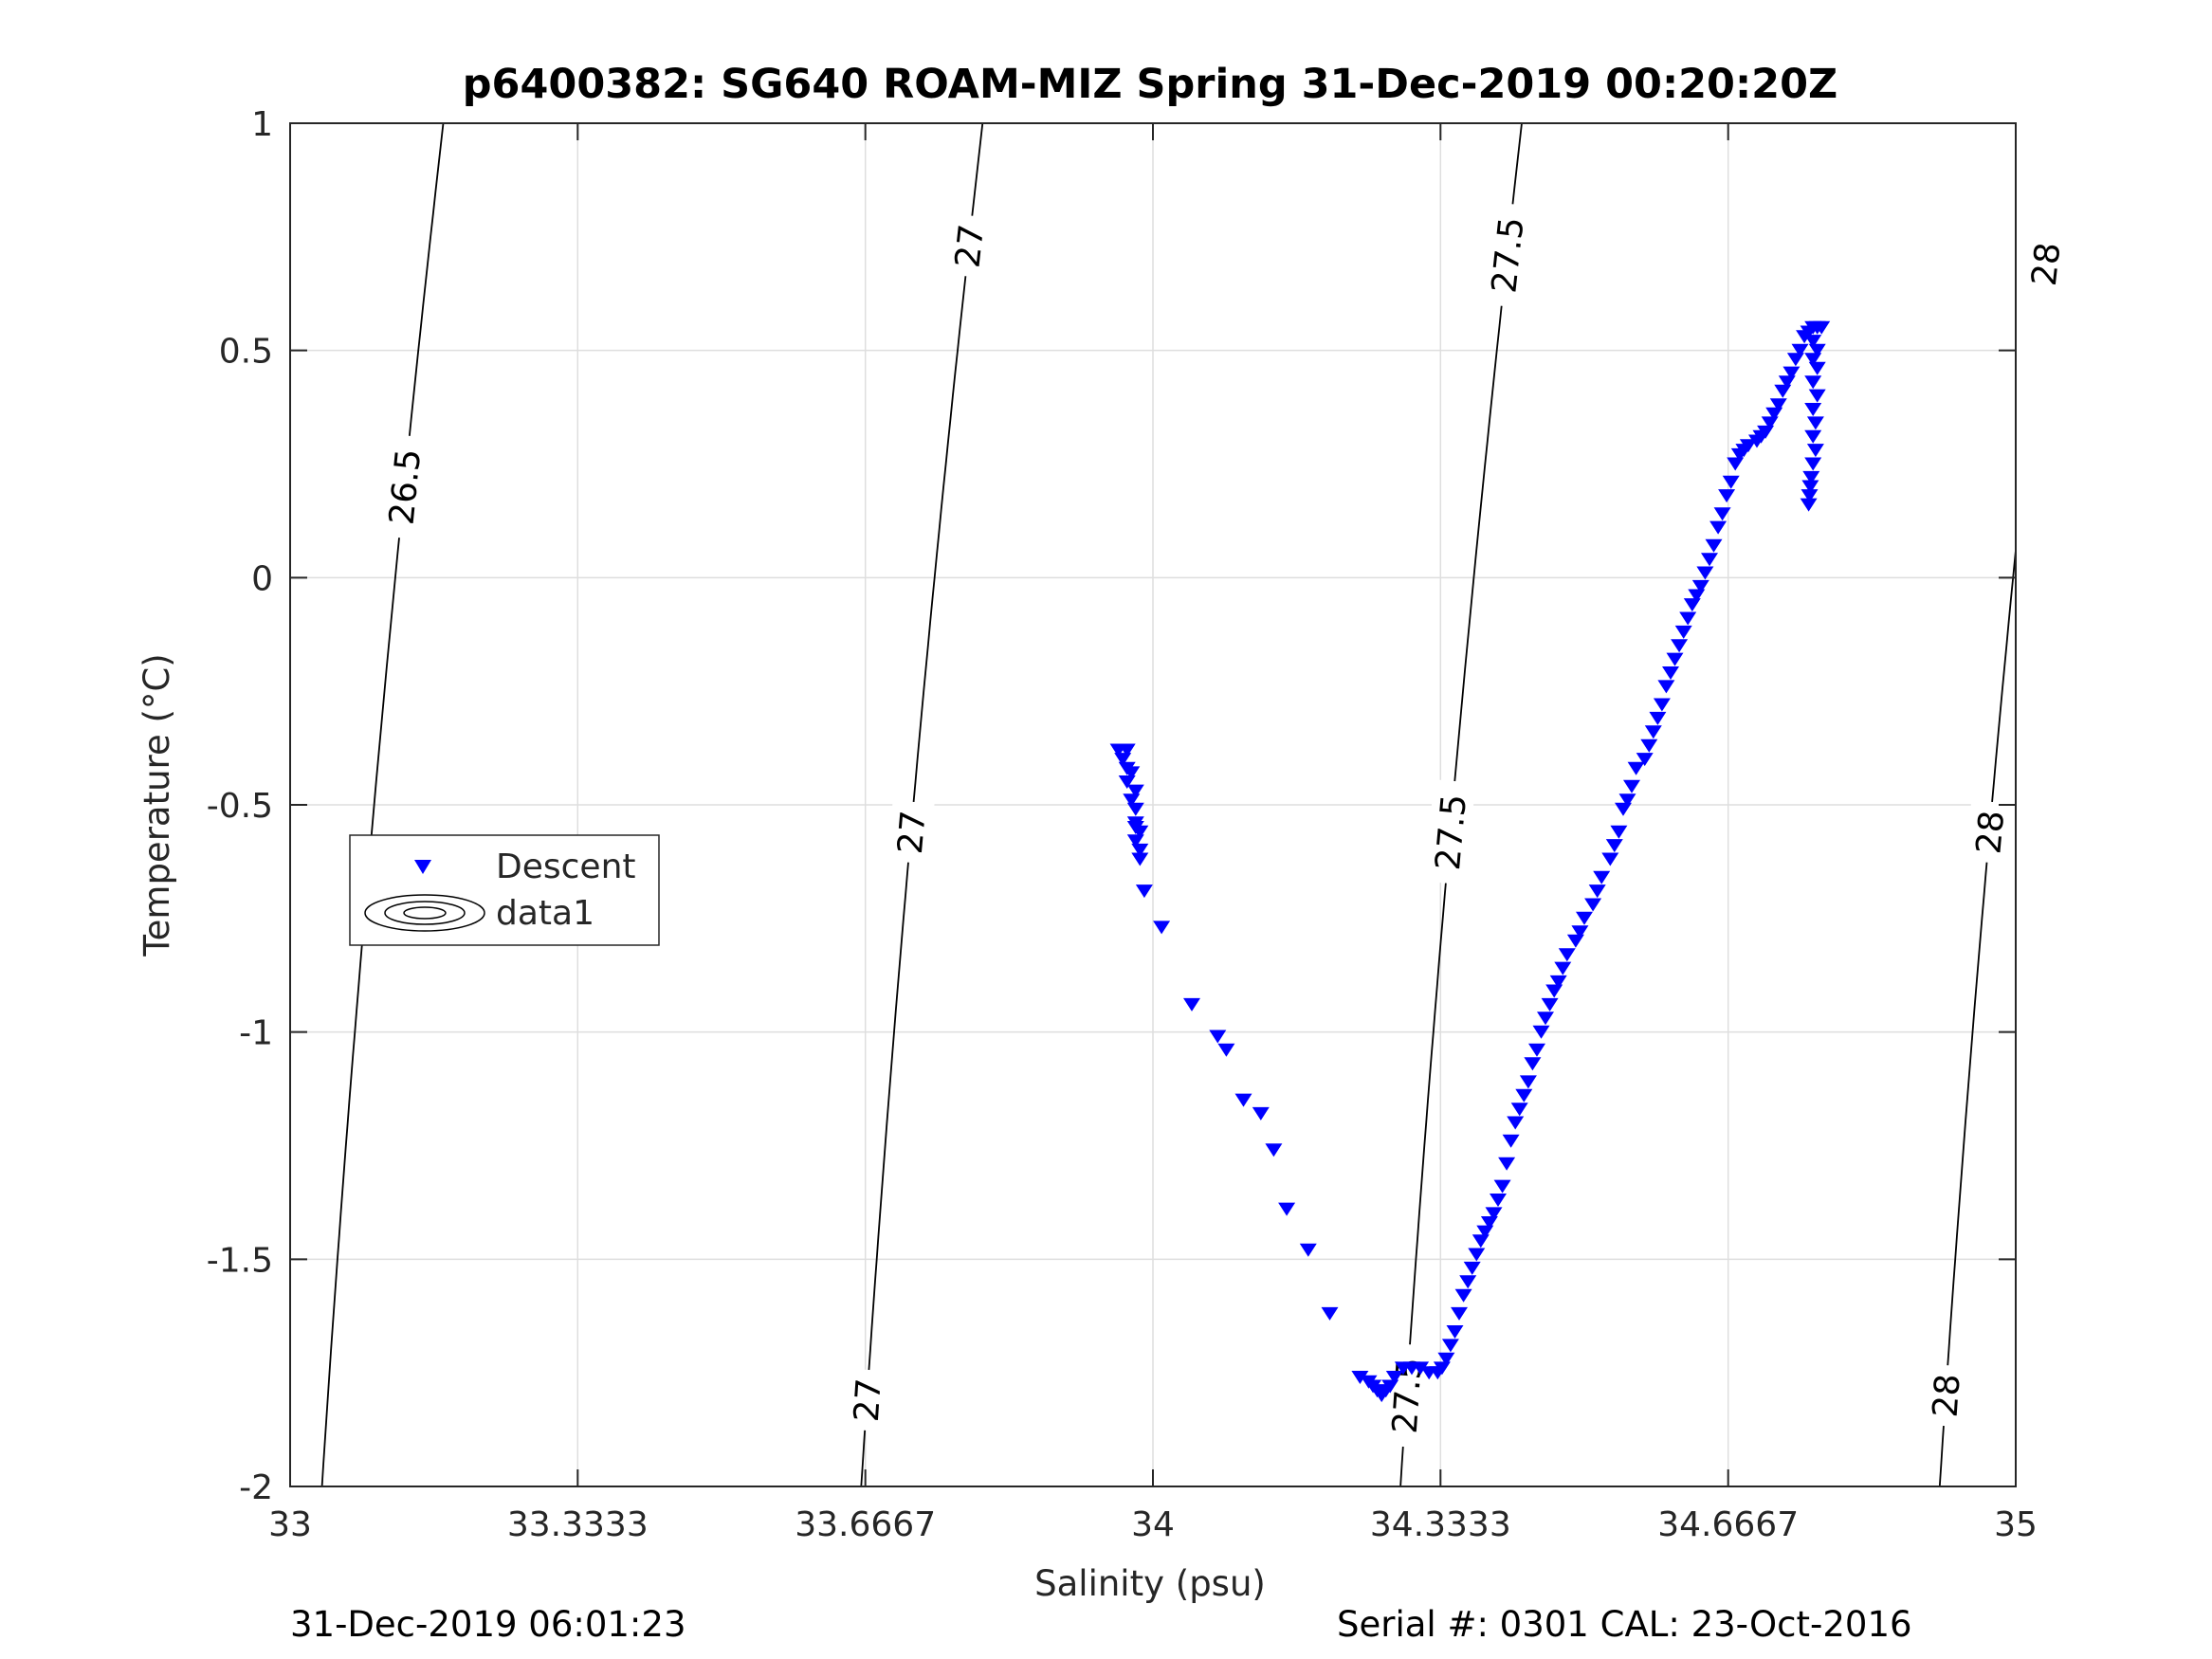 The height and width of the screenshot is (1659, 2212). I want to click on isopycnal-label-text: 28, so click(2047, 264).